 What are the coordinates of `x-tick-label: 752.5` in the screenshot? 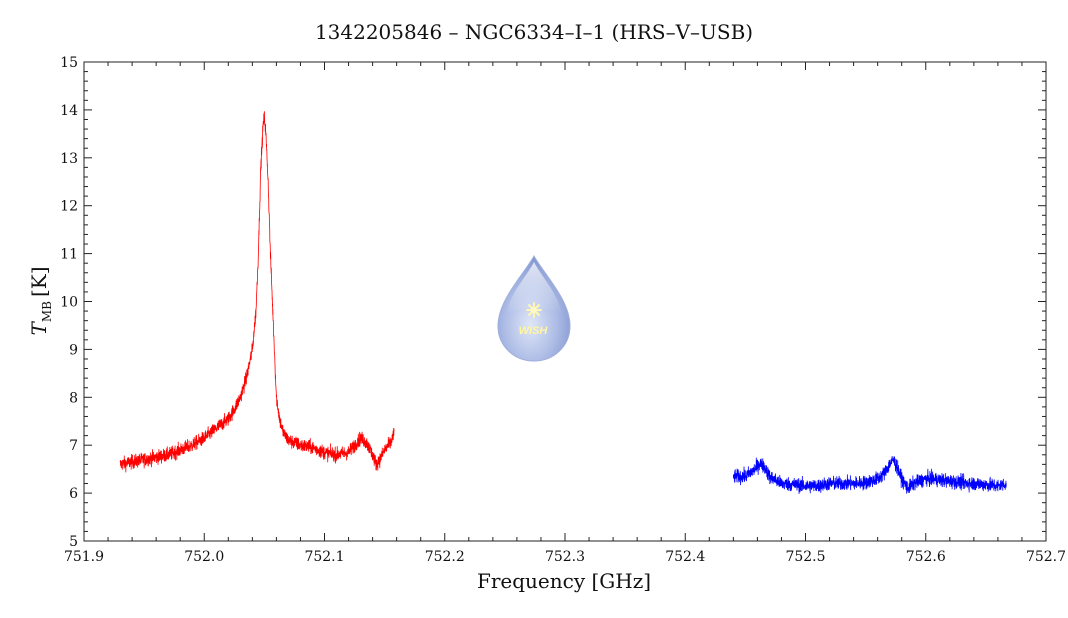 It's located at (805, 557).